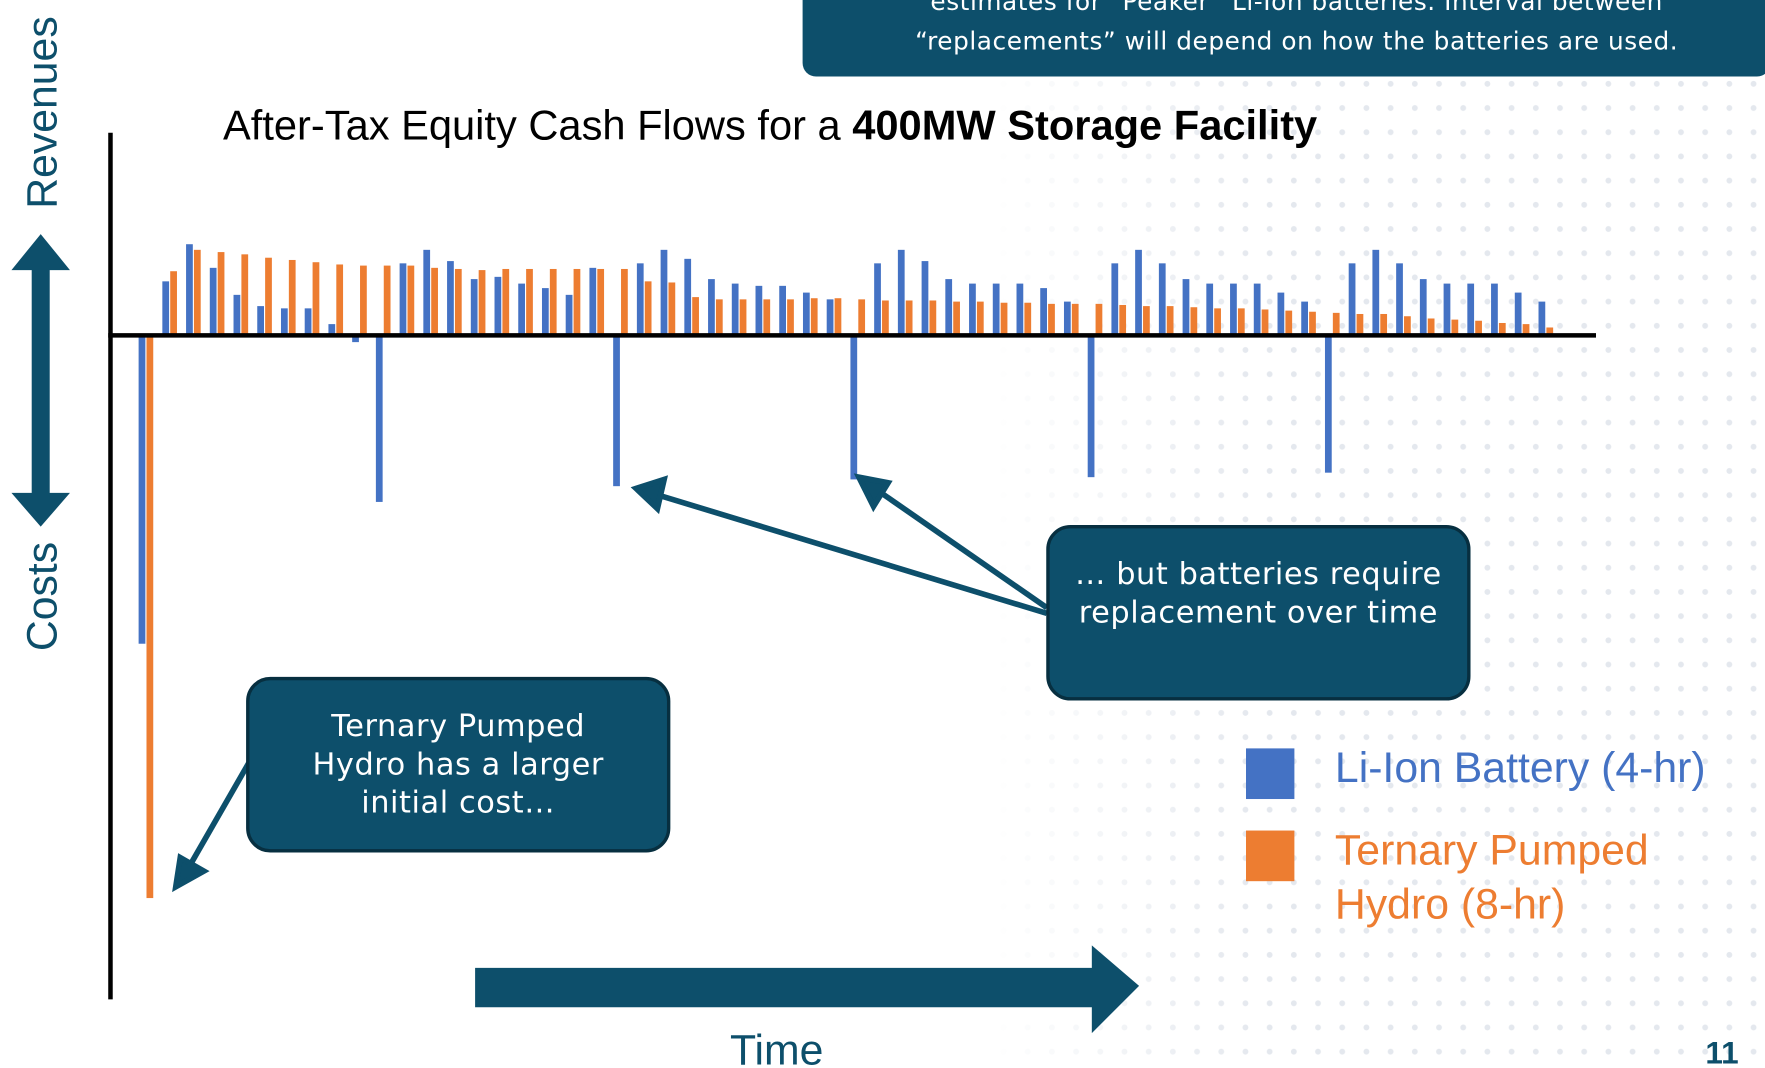  I want to click on note-box, so click(1283, 38).